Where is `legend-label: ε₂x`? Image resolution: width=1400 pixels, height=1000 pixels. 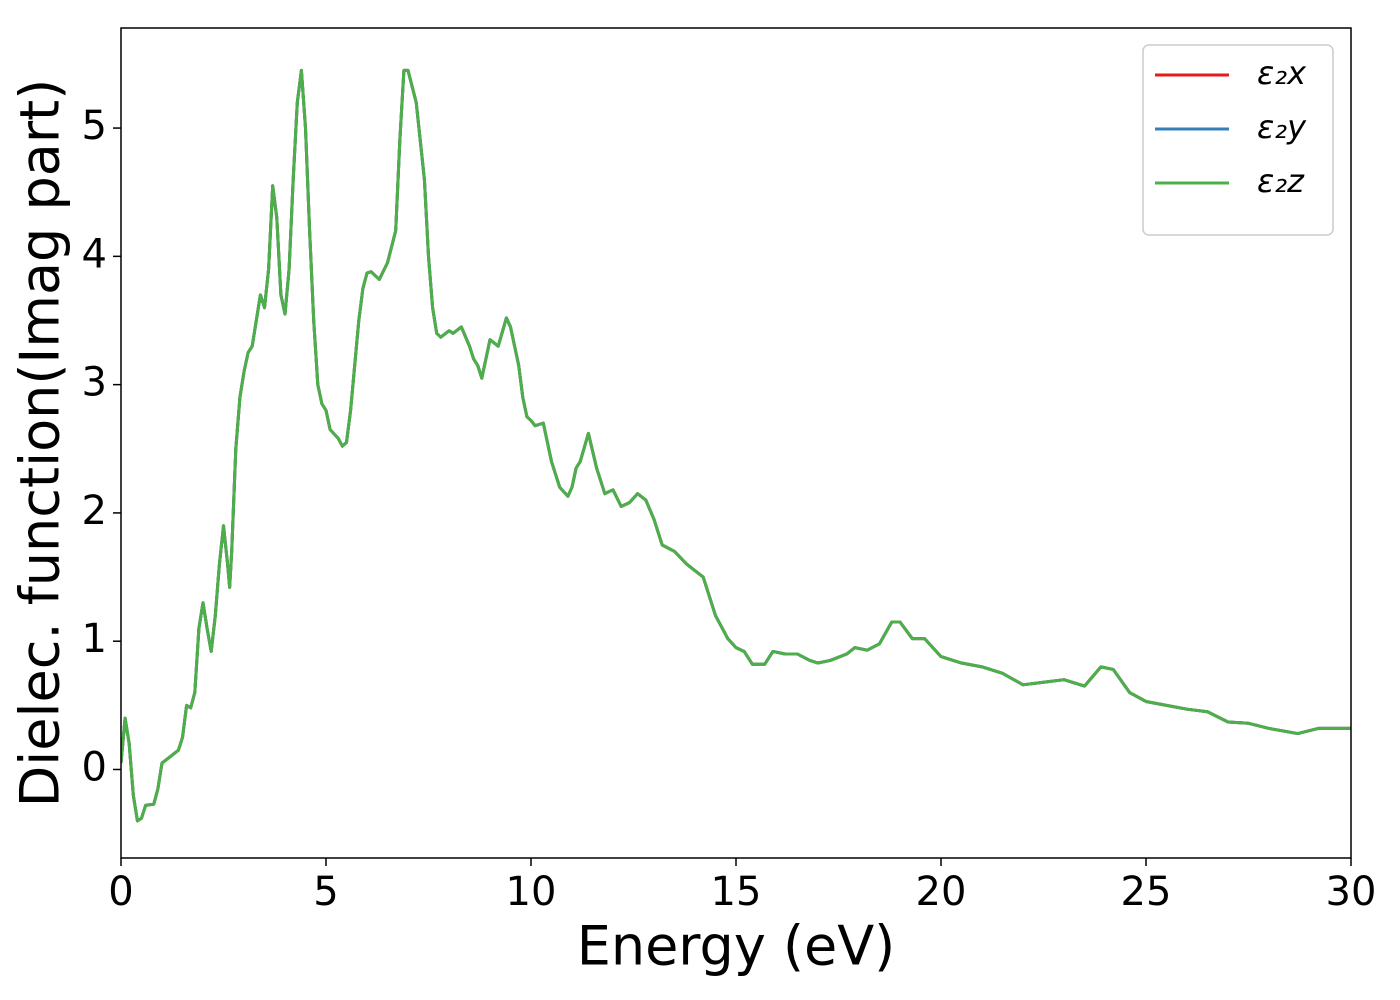 legend-label: ε₂x is located at coordinates (1282, 73).